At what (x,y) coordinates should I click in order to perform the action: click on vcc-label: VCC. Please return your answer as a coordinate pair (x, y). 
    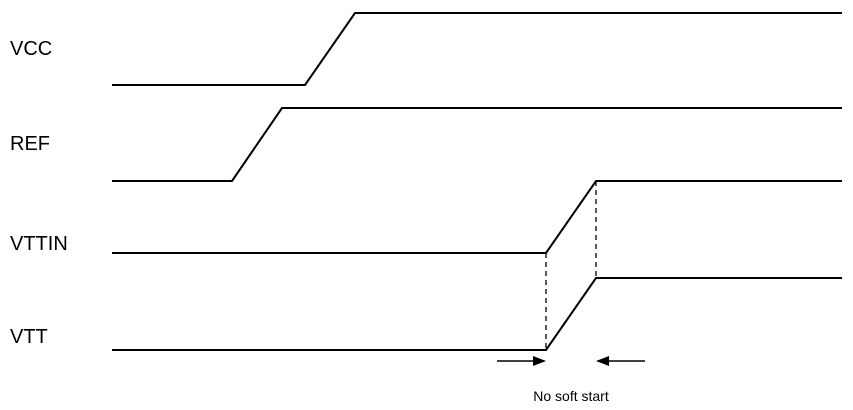
    Looking at the image, I should click on (31, 49).